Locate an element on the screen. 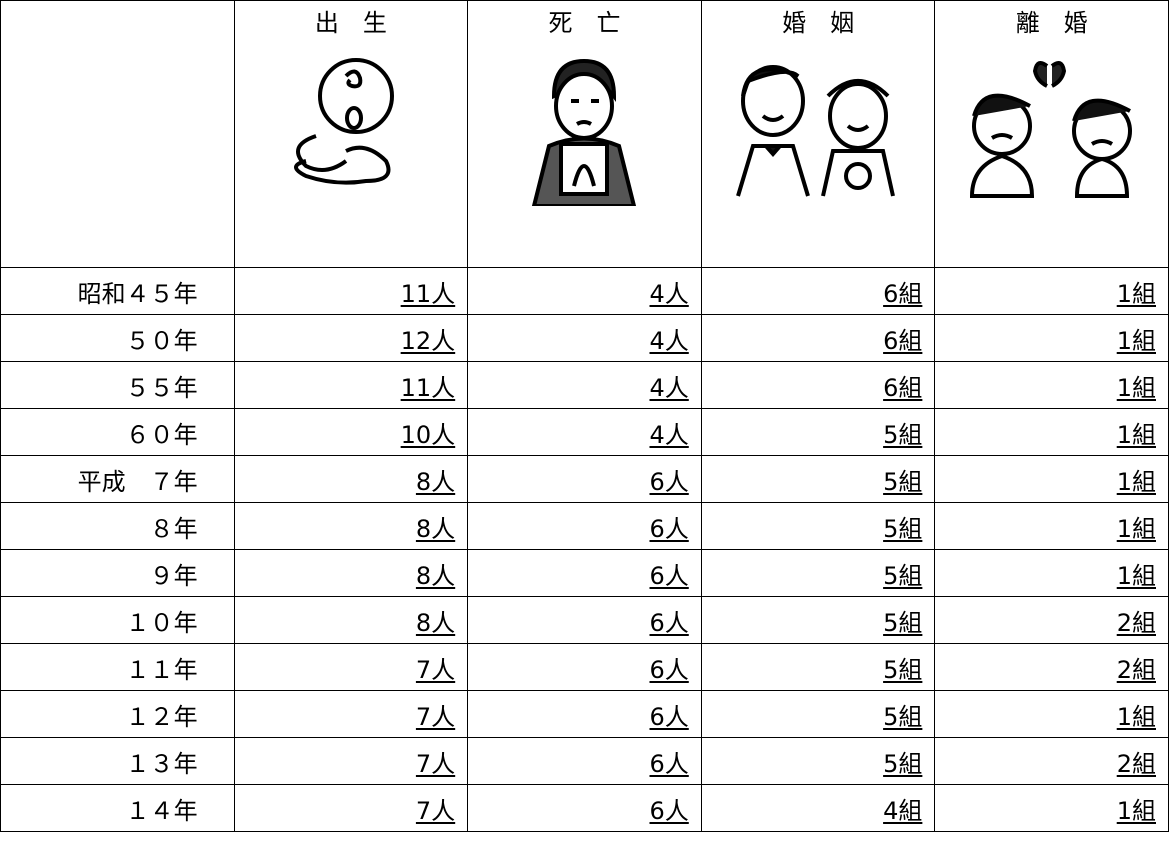 This screenshot has height=867, width=1170. table-row: ５５年 11人 4人 6組 1組 is located at coordinates (584, 385).